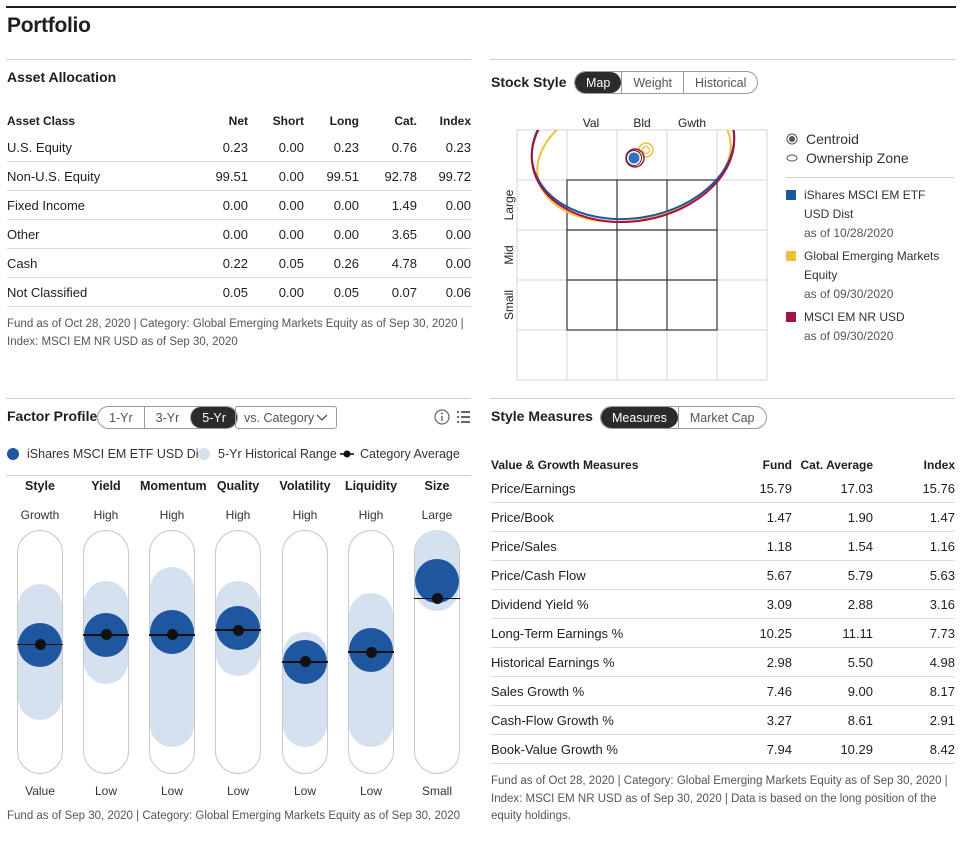 The height and width of the screenshot is (844, 963). Describe the element at coordinates (437, 515) in the screenshot. I see `factor-top-label: Large` at that location.